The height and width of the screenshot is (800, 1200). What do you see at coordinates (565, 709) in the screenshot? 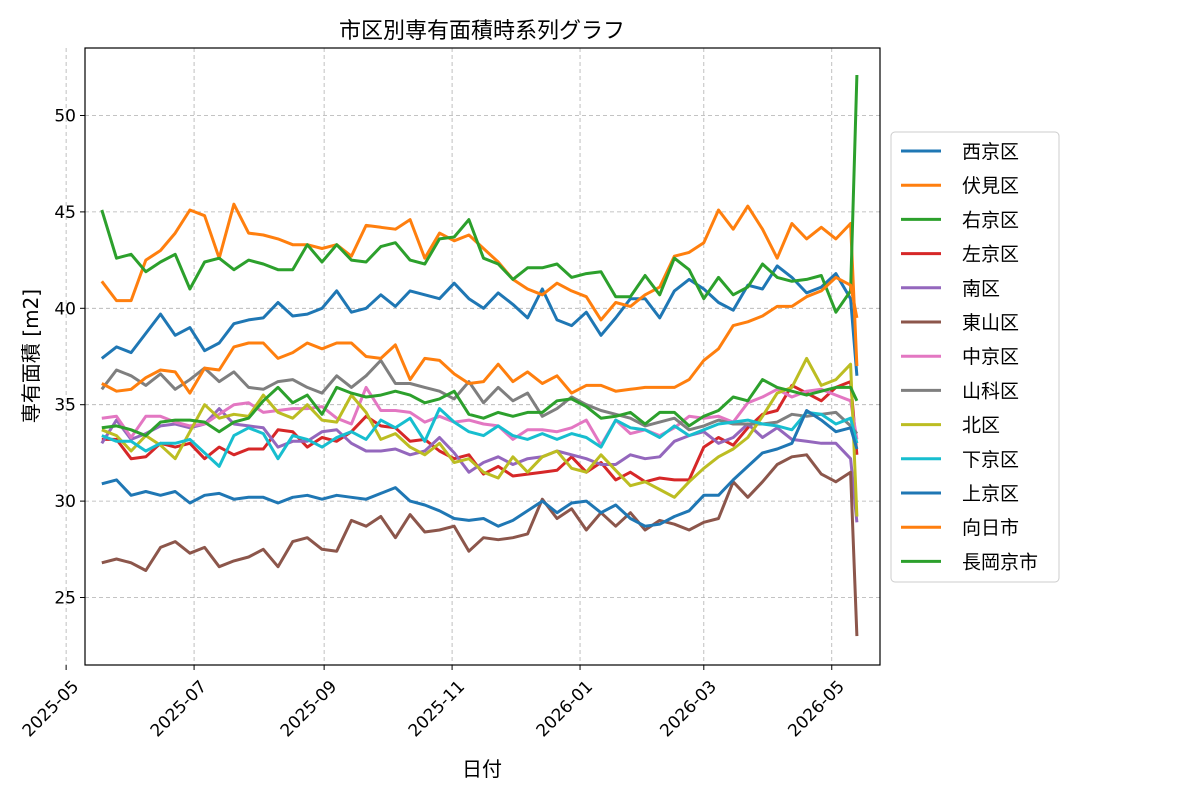
I see `x-tick-label: 2026-01` at bounding box center [565, 709].